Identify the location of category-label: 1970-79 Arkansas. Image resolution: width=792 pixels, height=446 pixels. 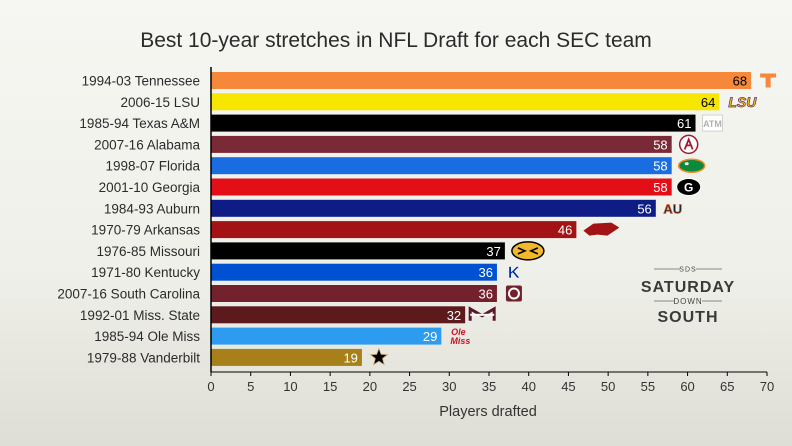
(145, 230).